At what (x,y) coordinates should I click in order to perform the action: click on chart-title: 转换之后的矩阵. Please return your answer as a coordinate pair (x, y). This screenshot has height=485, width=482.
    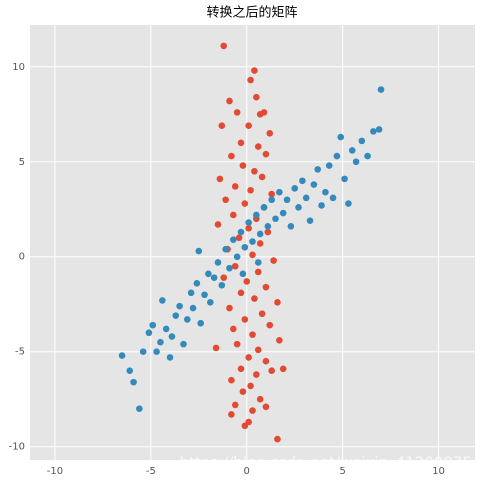
    Looking at the image, I should click on (251, 13).